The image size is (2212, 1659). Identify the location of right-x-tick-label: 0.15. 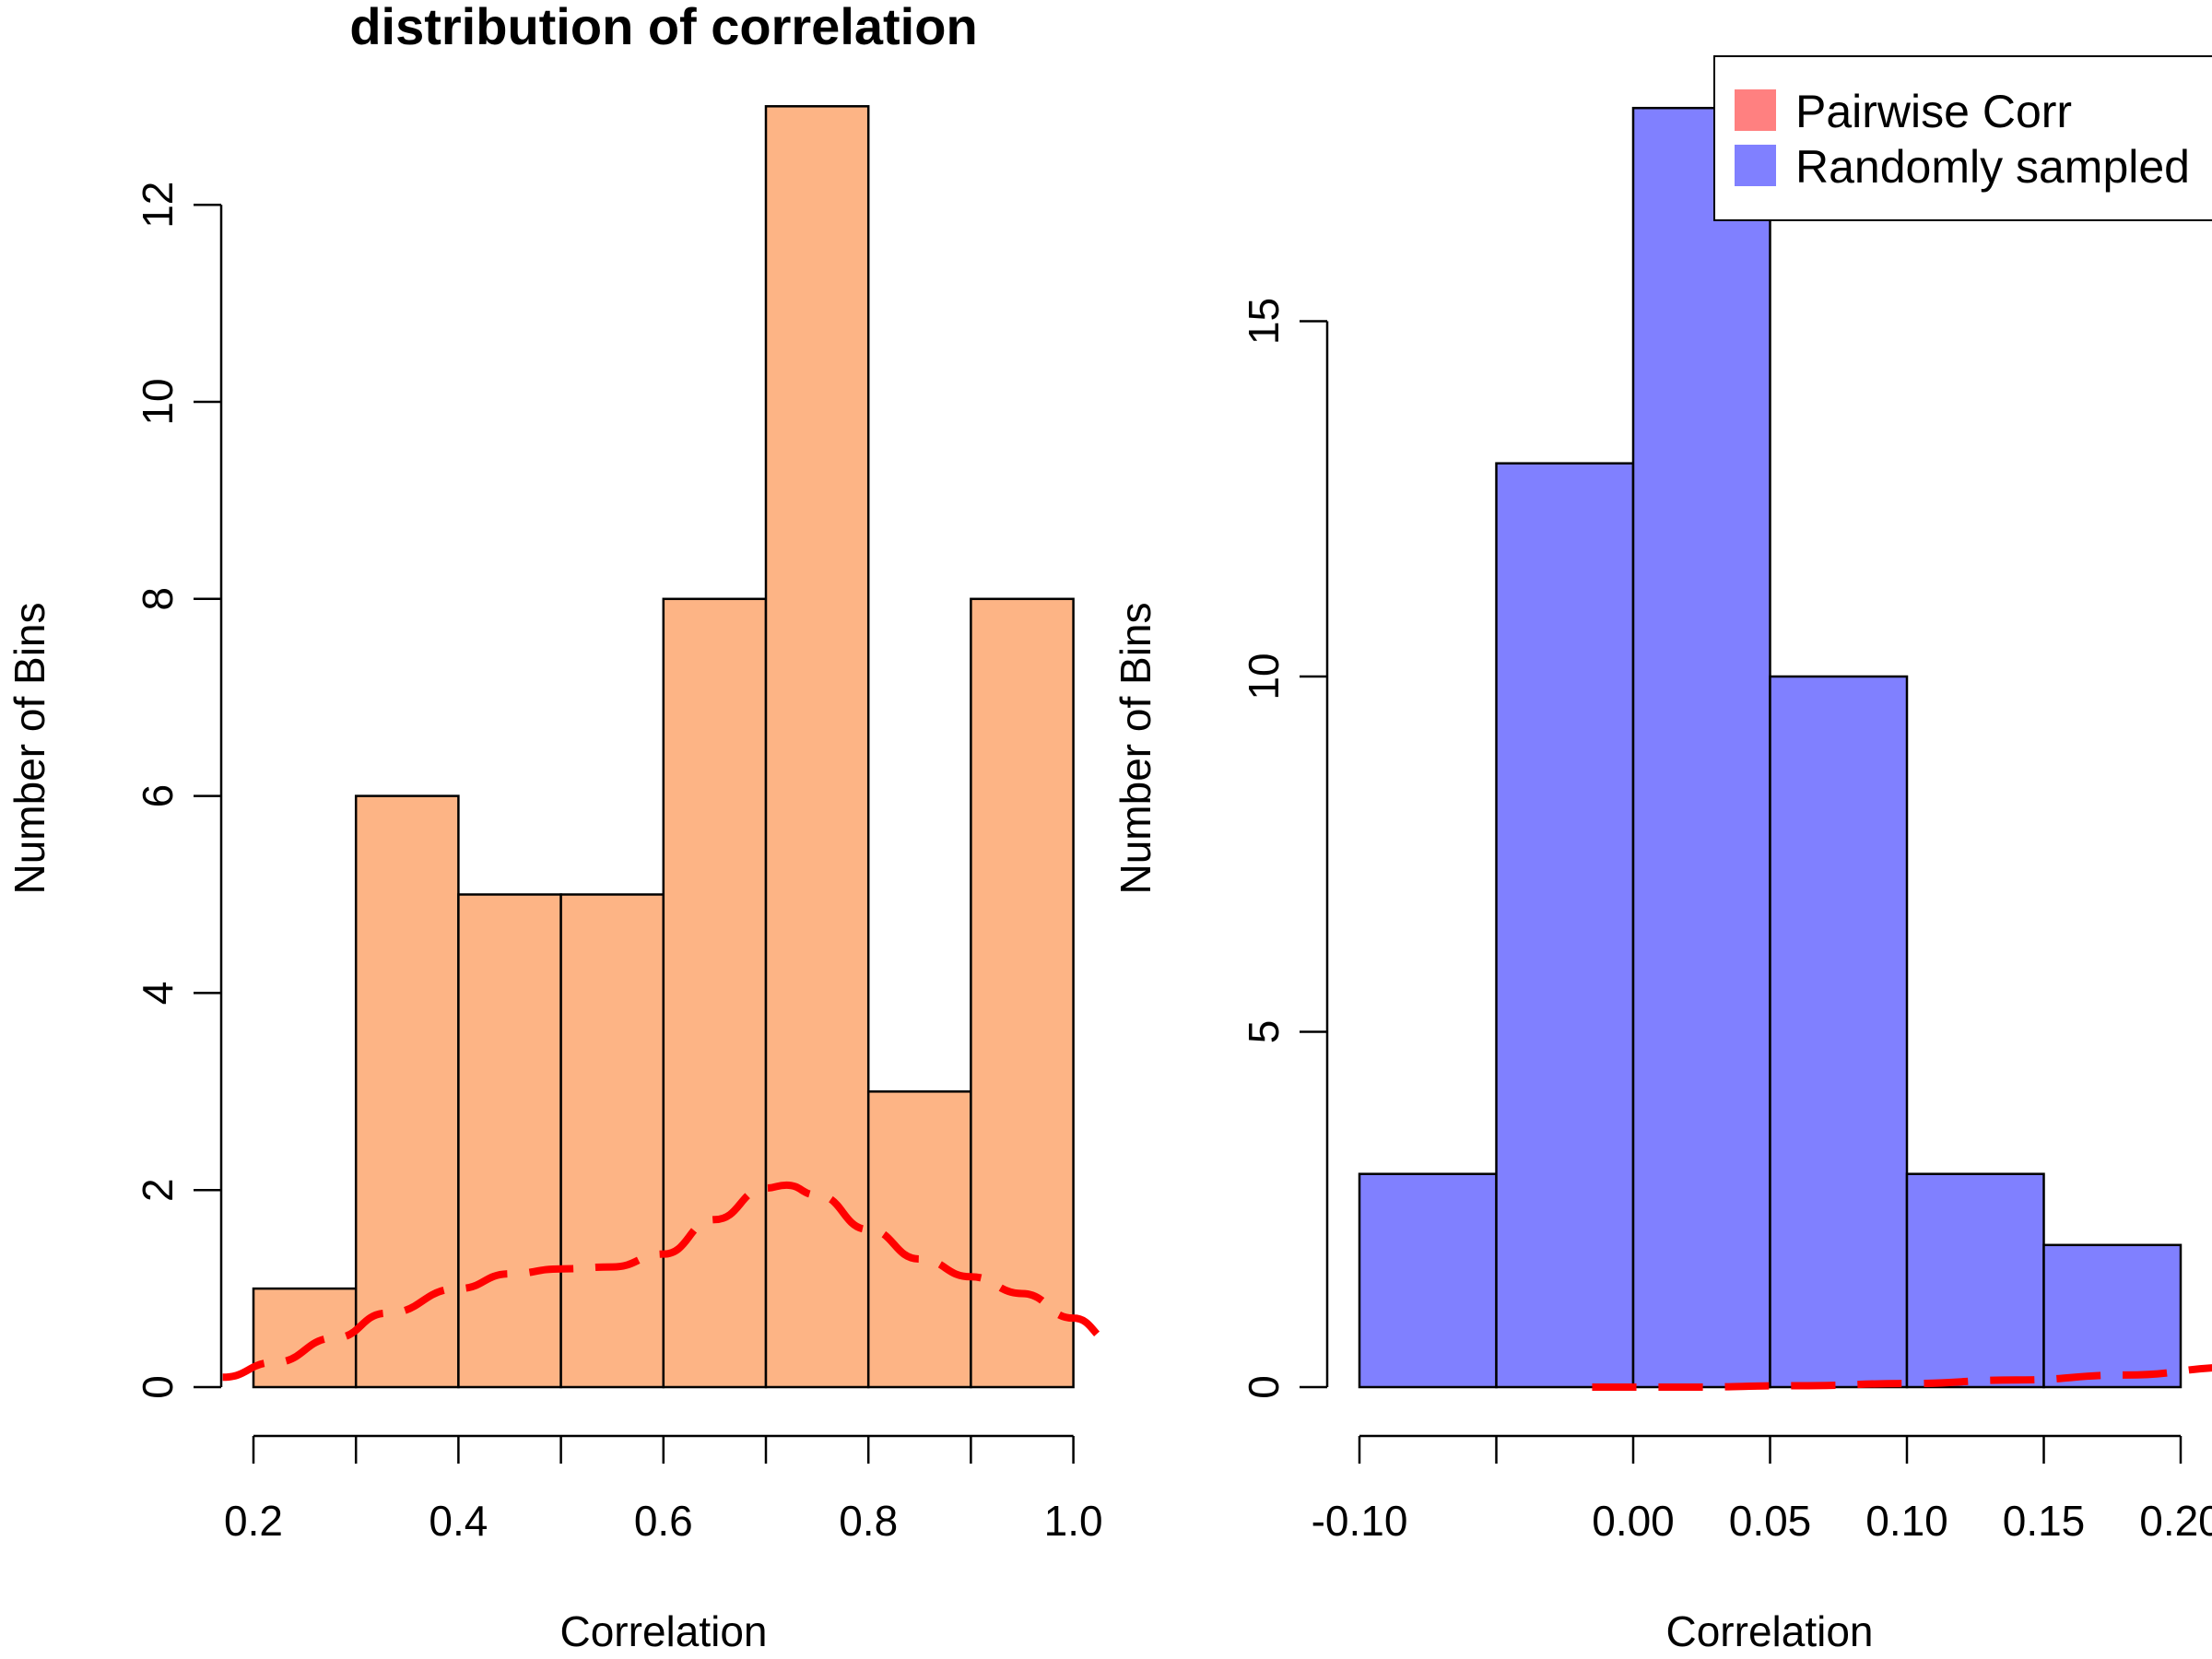
(2044, 1521).